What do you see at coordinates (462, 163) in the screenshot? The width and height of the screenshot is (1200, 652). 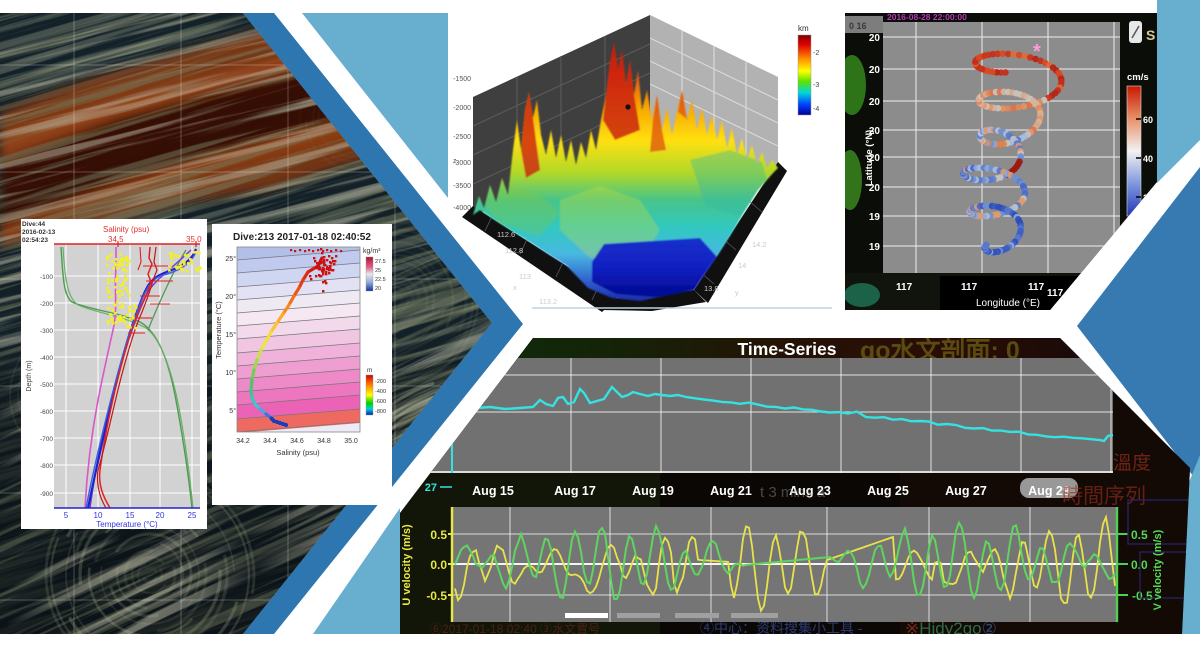 I see `svg-text: -3000` at bounding box center [462, 163].